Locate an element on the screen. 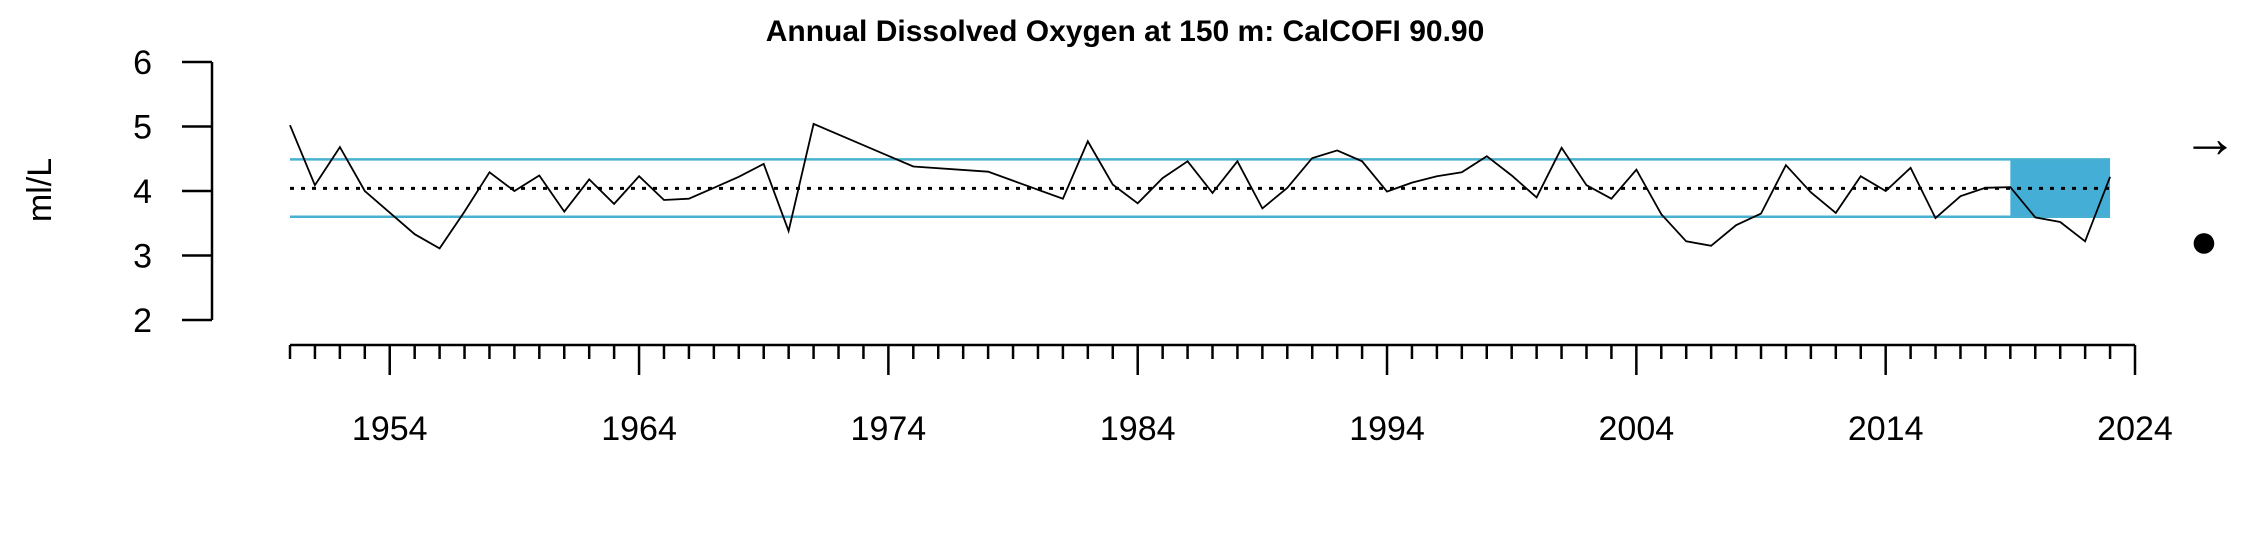  y-tick-label: 6 is located at coordinates (142, 63).